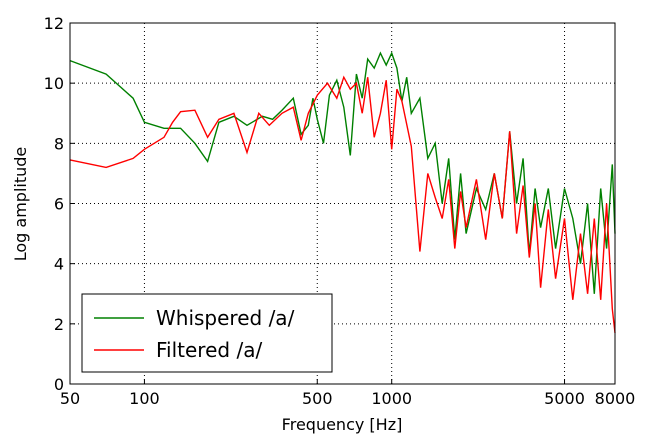 This screenshot has width=647, height=443. I want to click on x-tick-label: 500, so click(317, 398).